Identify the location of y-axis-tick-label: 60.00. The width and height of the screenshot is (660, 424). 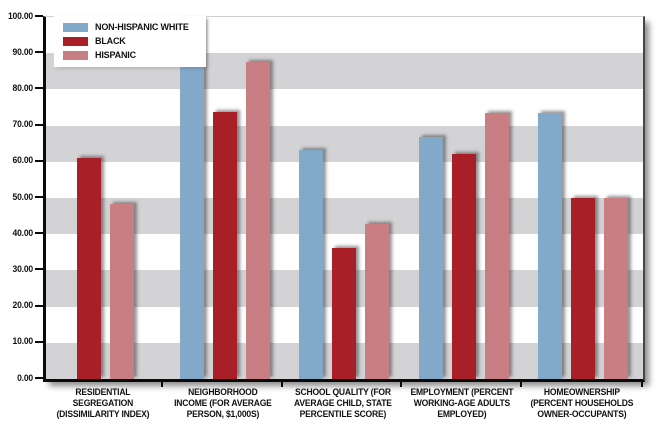
(23, 160).